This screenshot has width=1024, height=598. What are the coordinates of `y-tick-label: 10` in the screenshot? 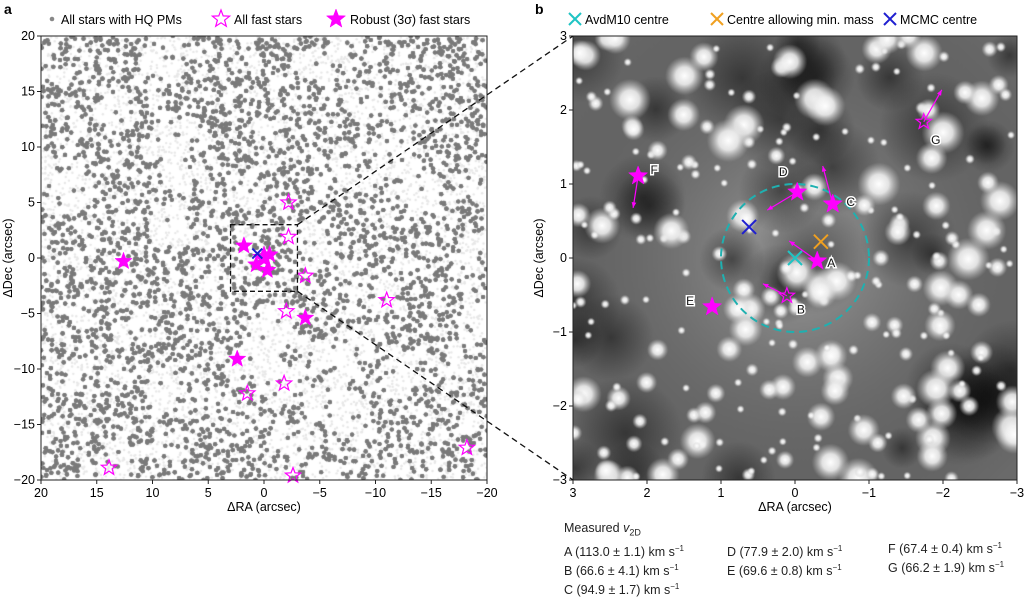 It's located at (28, 147).